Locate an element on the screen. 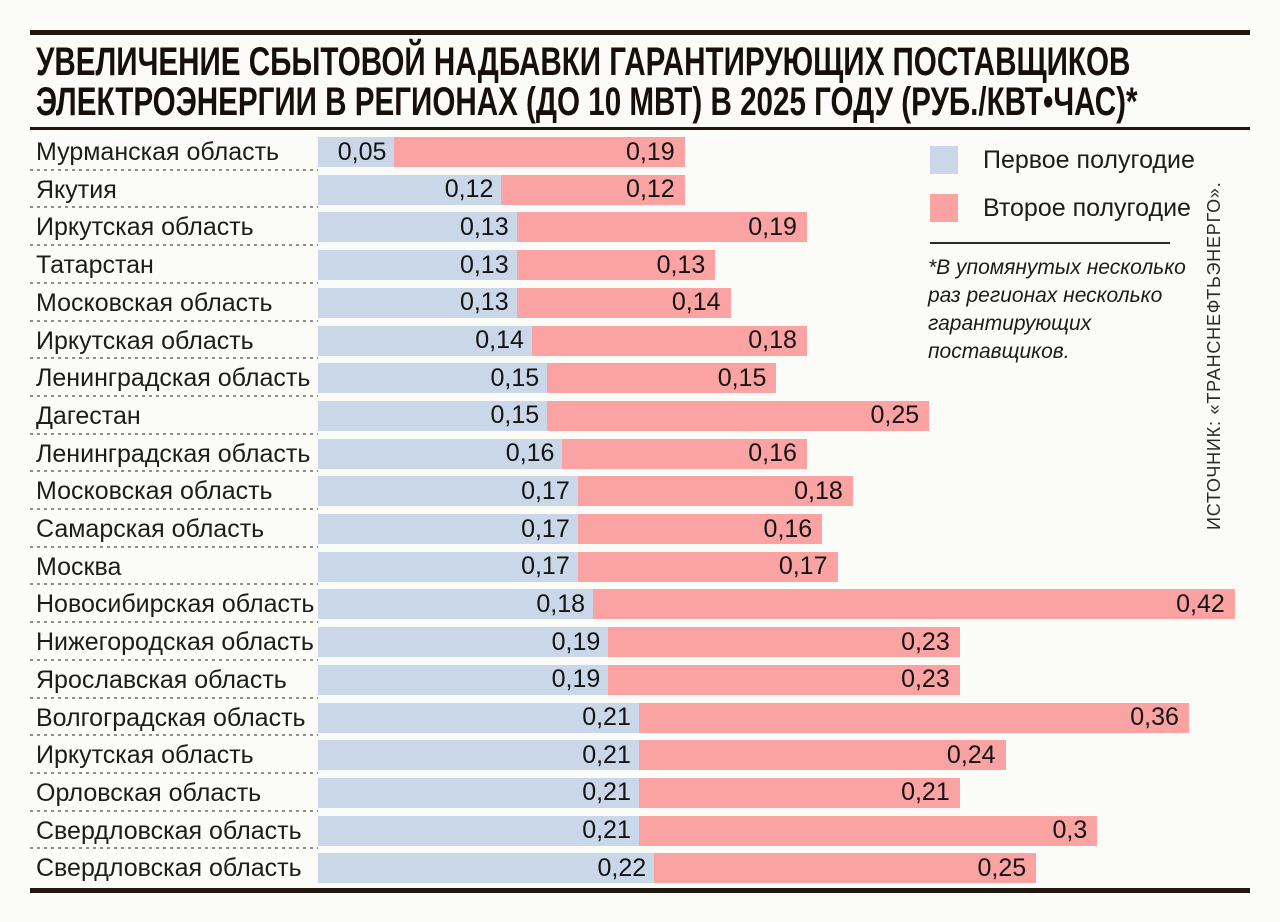 The width and height of the screenshot is (1280, 922). bar-first-half: 0,15 is located at coordinates (433, 378).